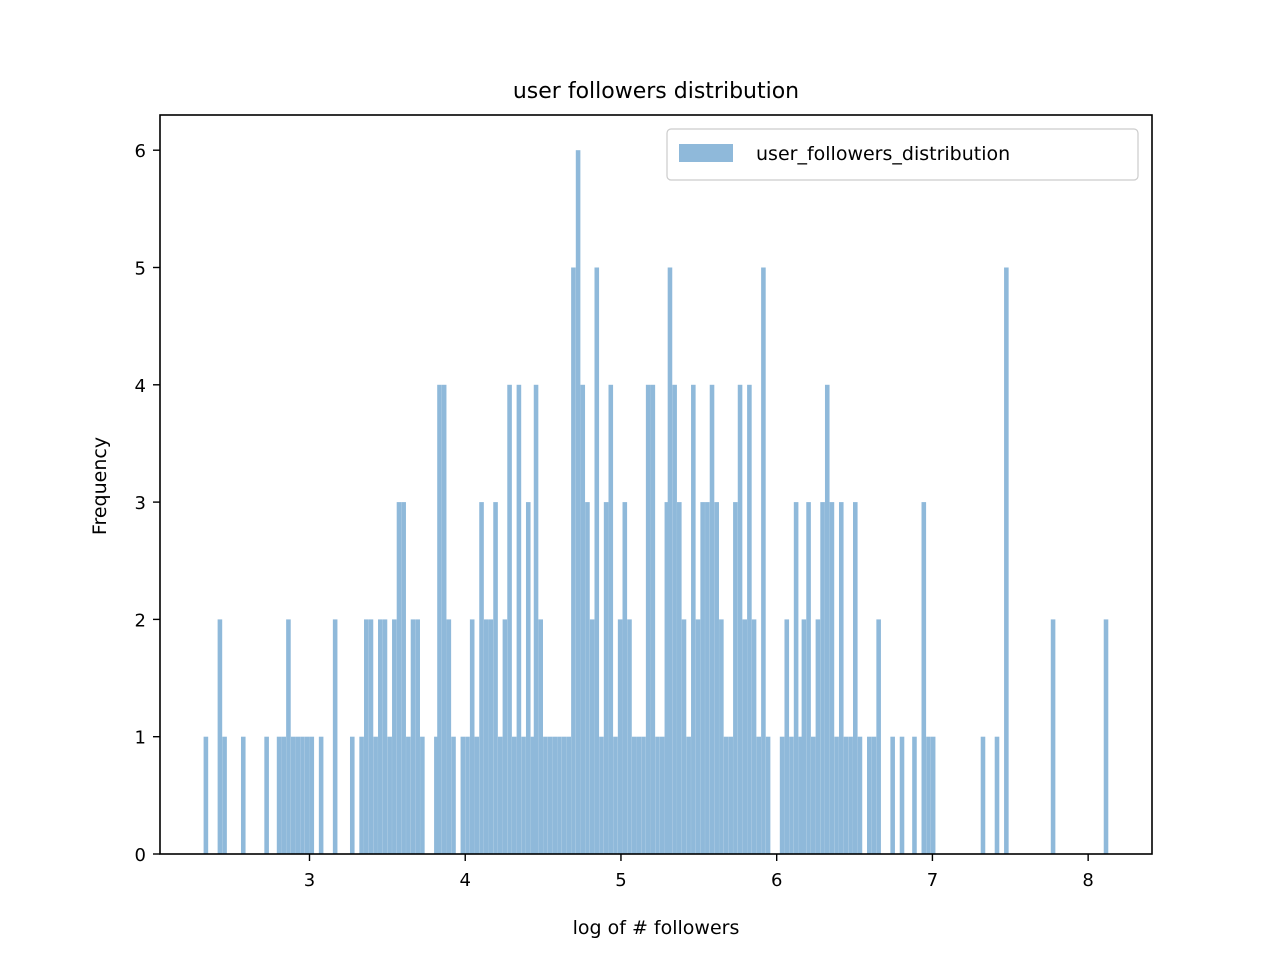  Describe the element at coordinates (140, 268) in the screenshot. I see `y-tick-label-5: 5` at that location.